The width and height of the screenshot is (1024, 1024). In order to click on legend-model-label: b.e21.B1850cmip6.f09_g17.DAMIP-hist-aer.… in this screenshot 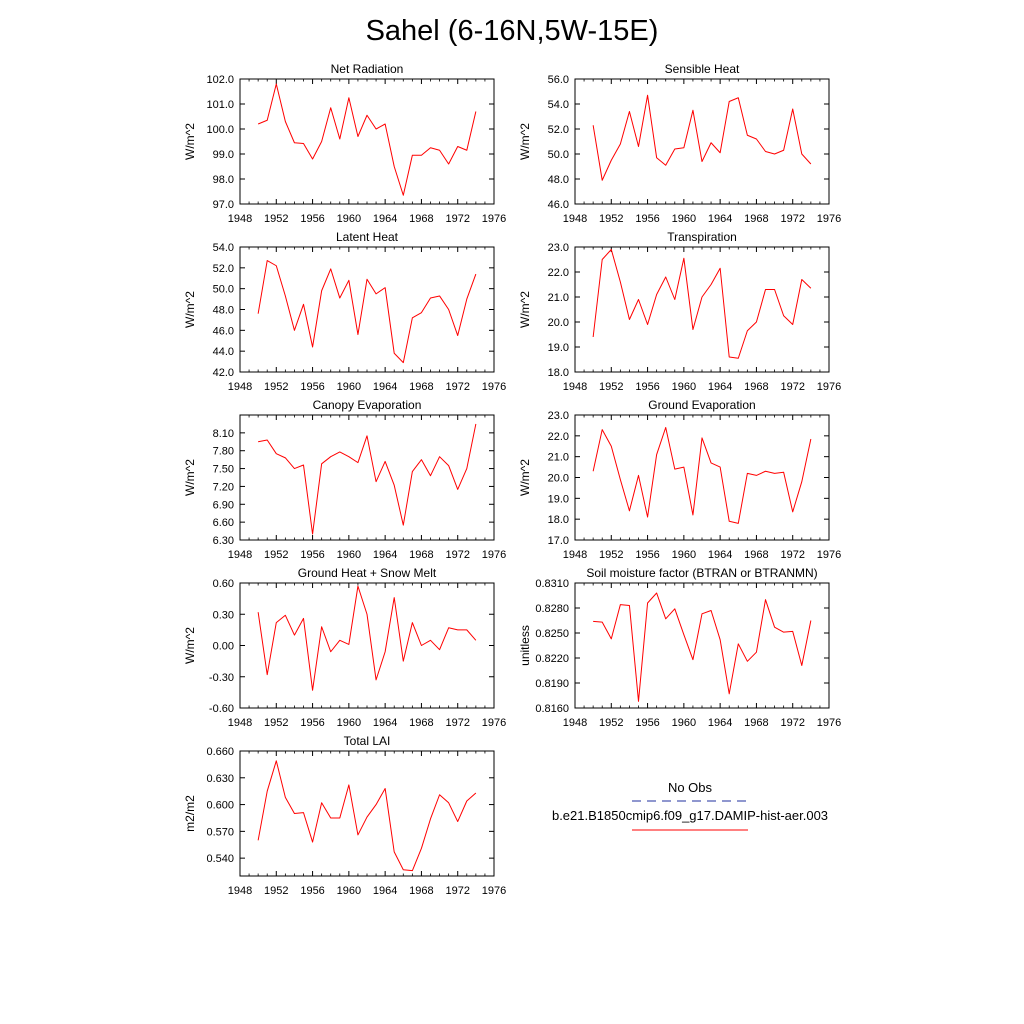, I will do `click(690, 815)`.